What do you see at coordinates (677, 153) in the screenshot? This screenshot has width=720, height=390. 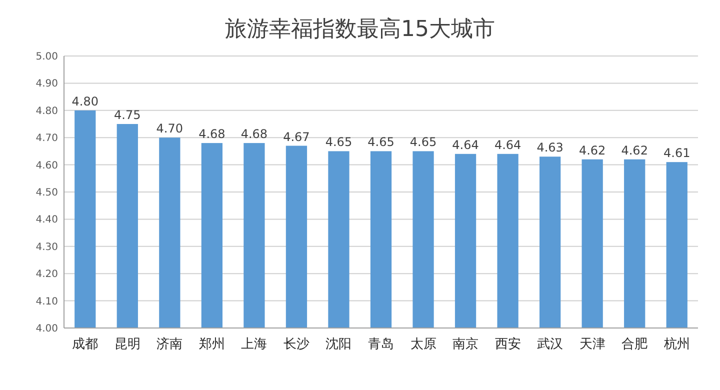 I see `data-label: 4.61` at bounding box center [677, 153].